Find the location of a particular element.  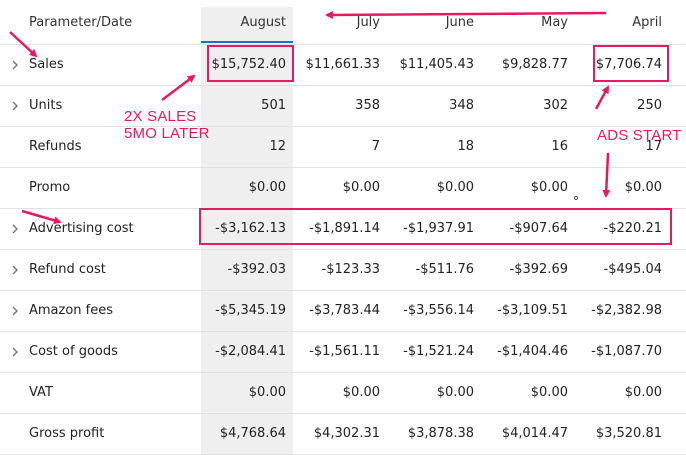

table-cell: 501 is located at coordinates (273, 105).